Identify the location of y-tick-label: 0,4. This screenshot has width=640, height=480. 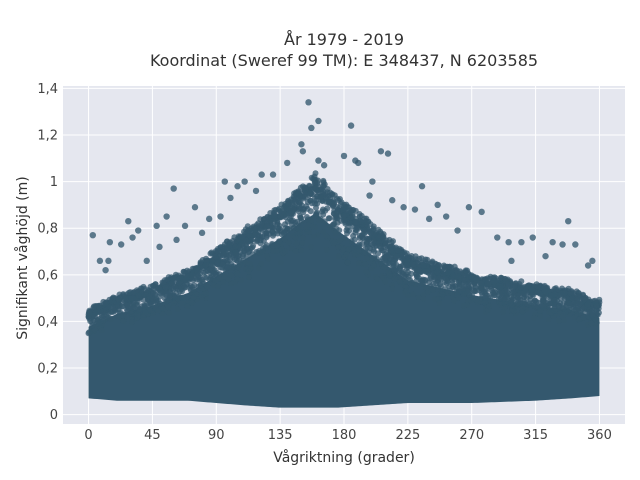
(47, 322).